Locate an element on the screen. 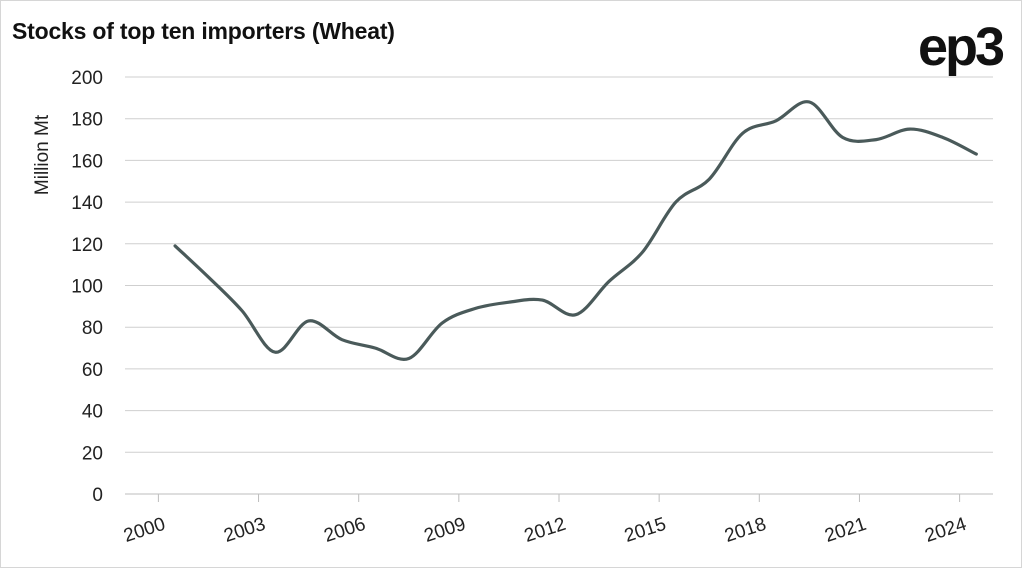 The height and width of the screenshot is (570, 1024). x-axis: 2000 2003 2006 2009 2012 2015 2018 2021 2024 is located at coordinates (557, 520).